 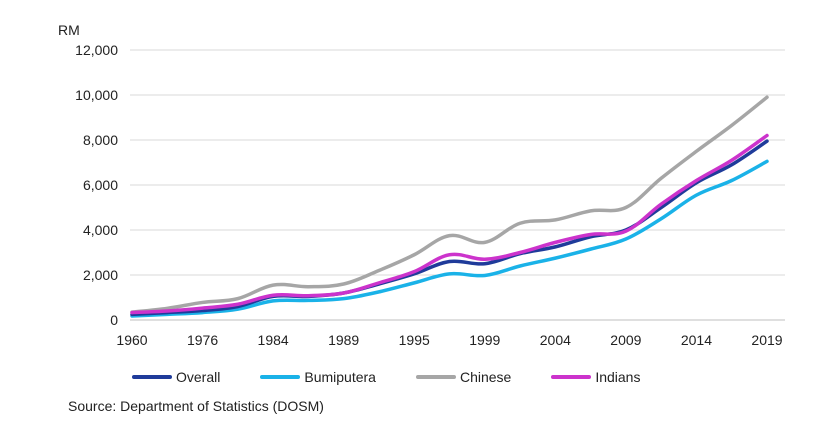 I want to click on legend: Overall Bumiputera Chinese Indians, so click(x=406, y=377).